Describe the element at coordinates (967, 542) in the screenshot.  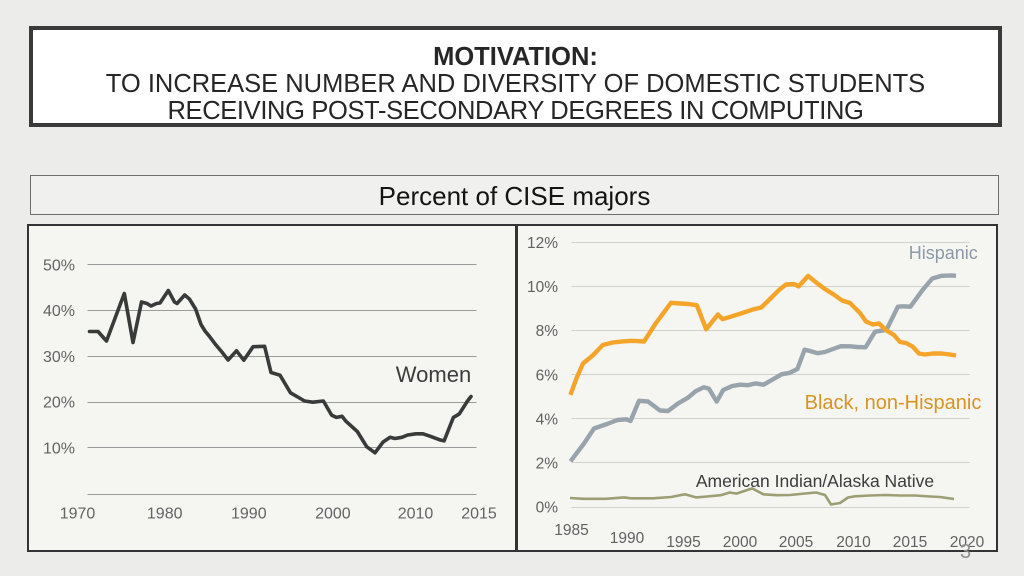
I see `svg-text: 2020` at that location.